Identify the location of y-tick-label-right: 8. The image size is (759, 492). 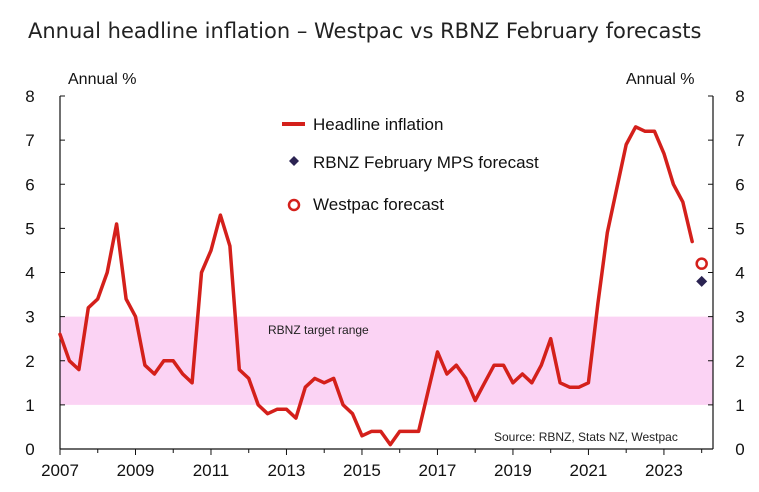
(739, 96).